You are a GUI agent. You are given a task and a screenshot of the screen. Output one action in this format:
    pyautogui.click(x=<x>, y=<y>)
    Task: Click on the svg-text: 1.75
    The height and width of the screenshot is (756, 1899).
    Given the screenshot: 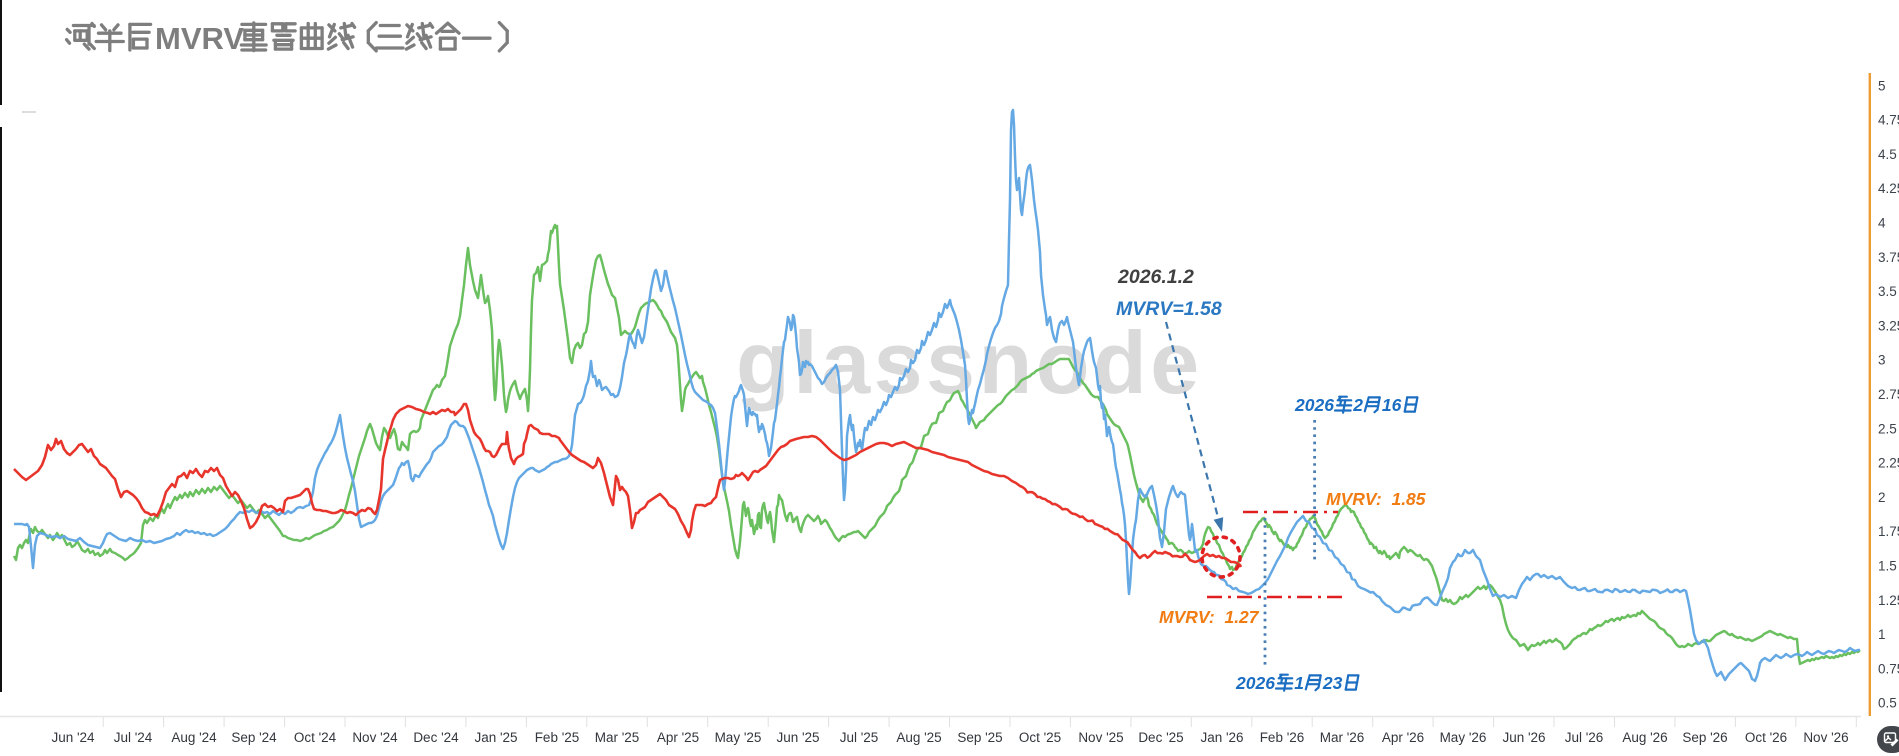 What is the action you would take?
    pyautogui.click(x=1888, y=531)
    